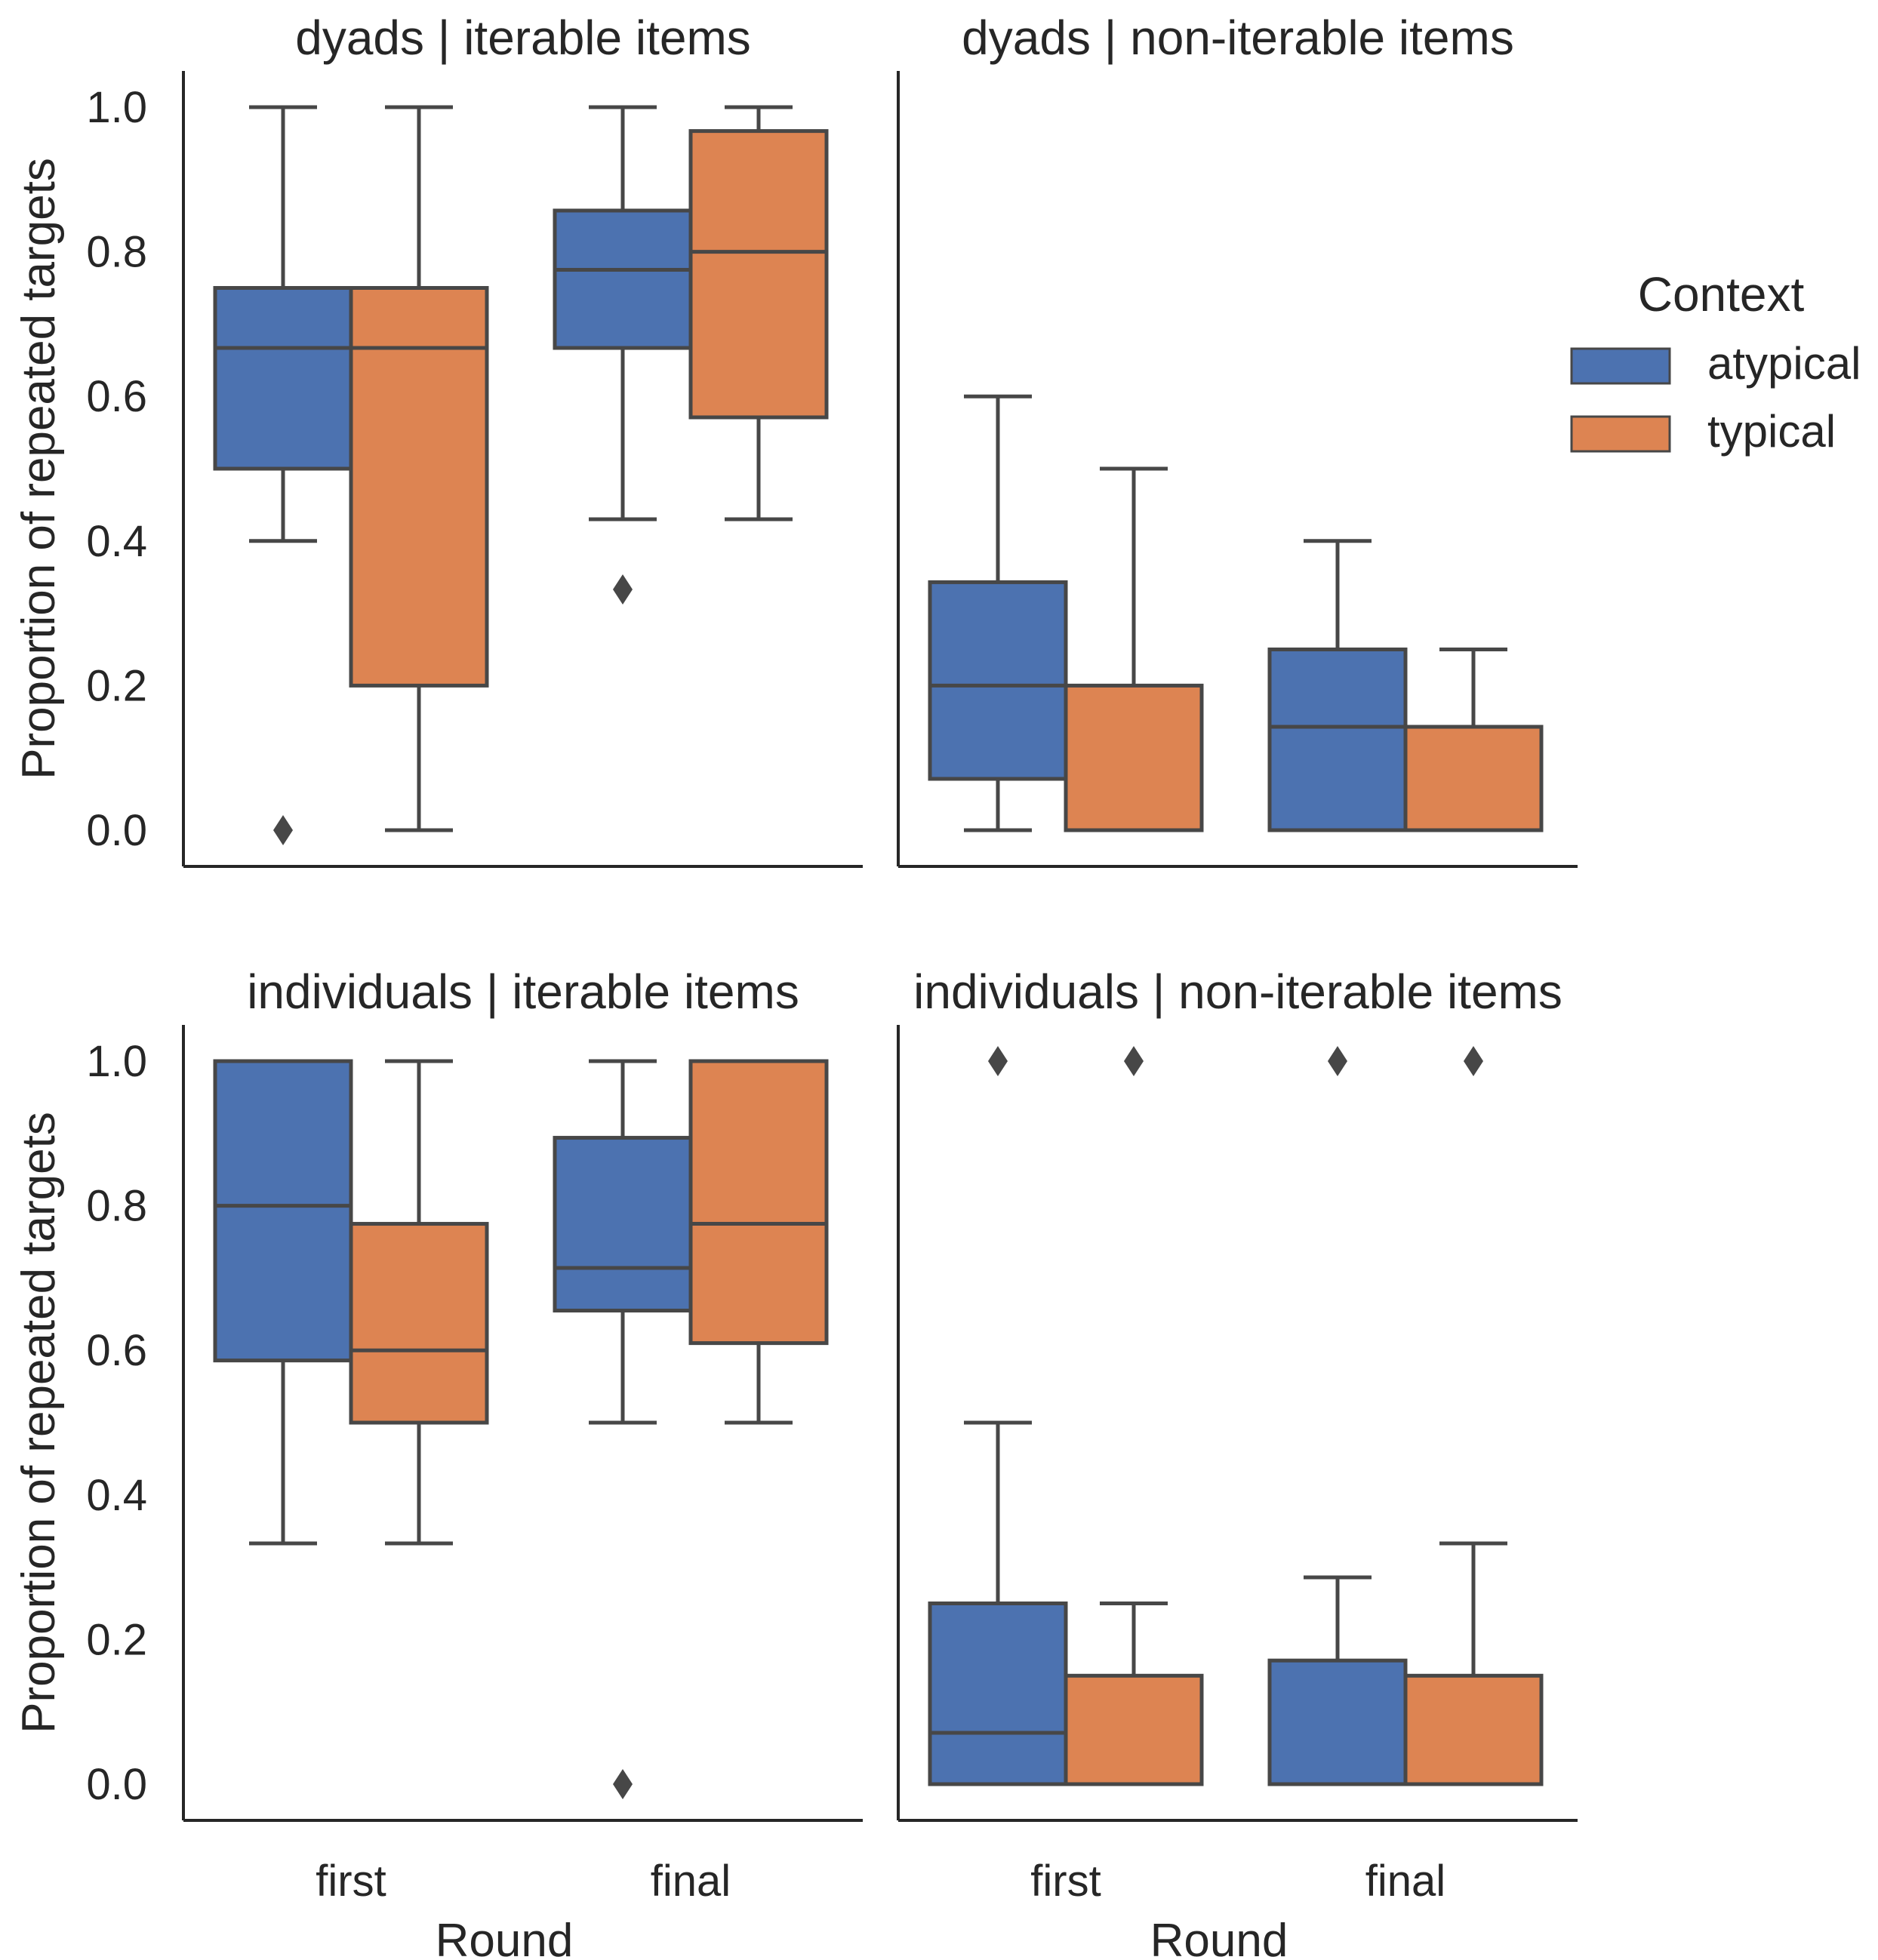 Image resolution: width=1878 pixels, height=1960 pixels. What do you see at coordinates (1784, 363) in the screenshot?
I see `legend-label-atypical: atypical` at bounding box center [1784, 363].